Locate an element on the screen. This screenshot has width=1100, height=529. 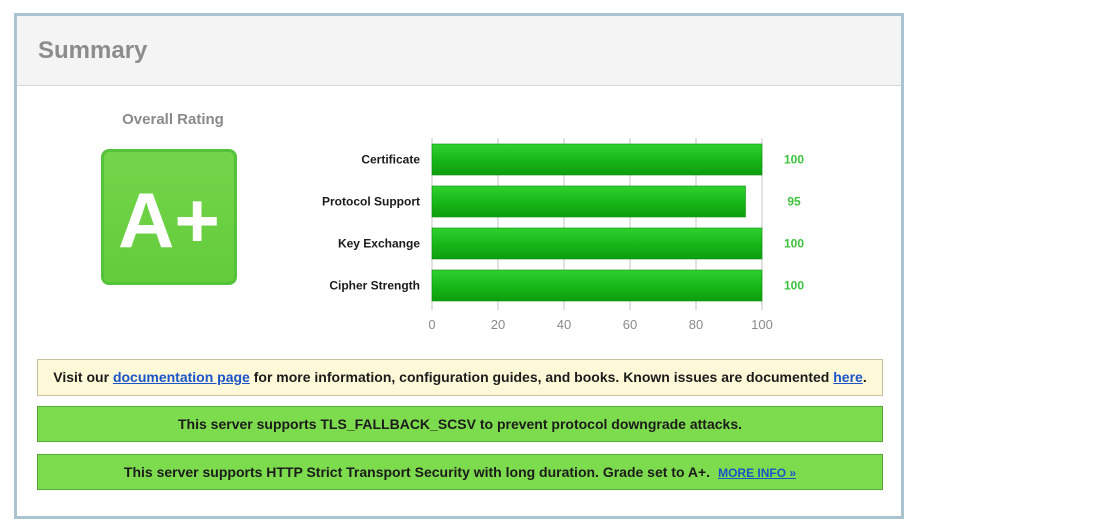
docs-notice-suffix: . is located at coordinates (864, 377).